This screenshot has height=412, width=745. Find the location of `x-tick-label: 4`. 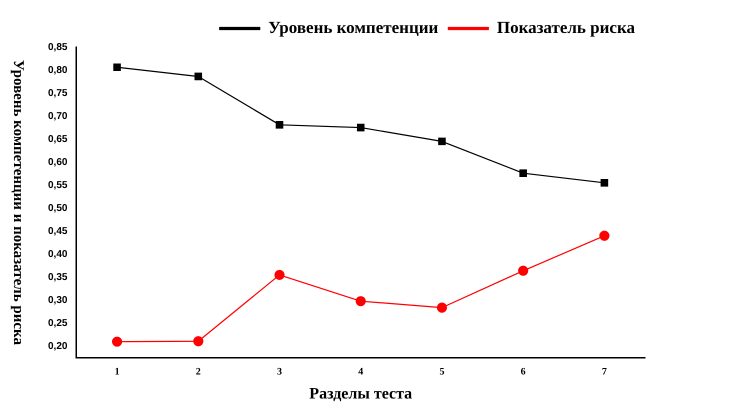

x-tick-label: 4 is located at coordinates (361, 372).